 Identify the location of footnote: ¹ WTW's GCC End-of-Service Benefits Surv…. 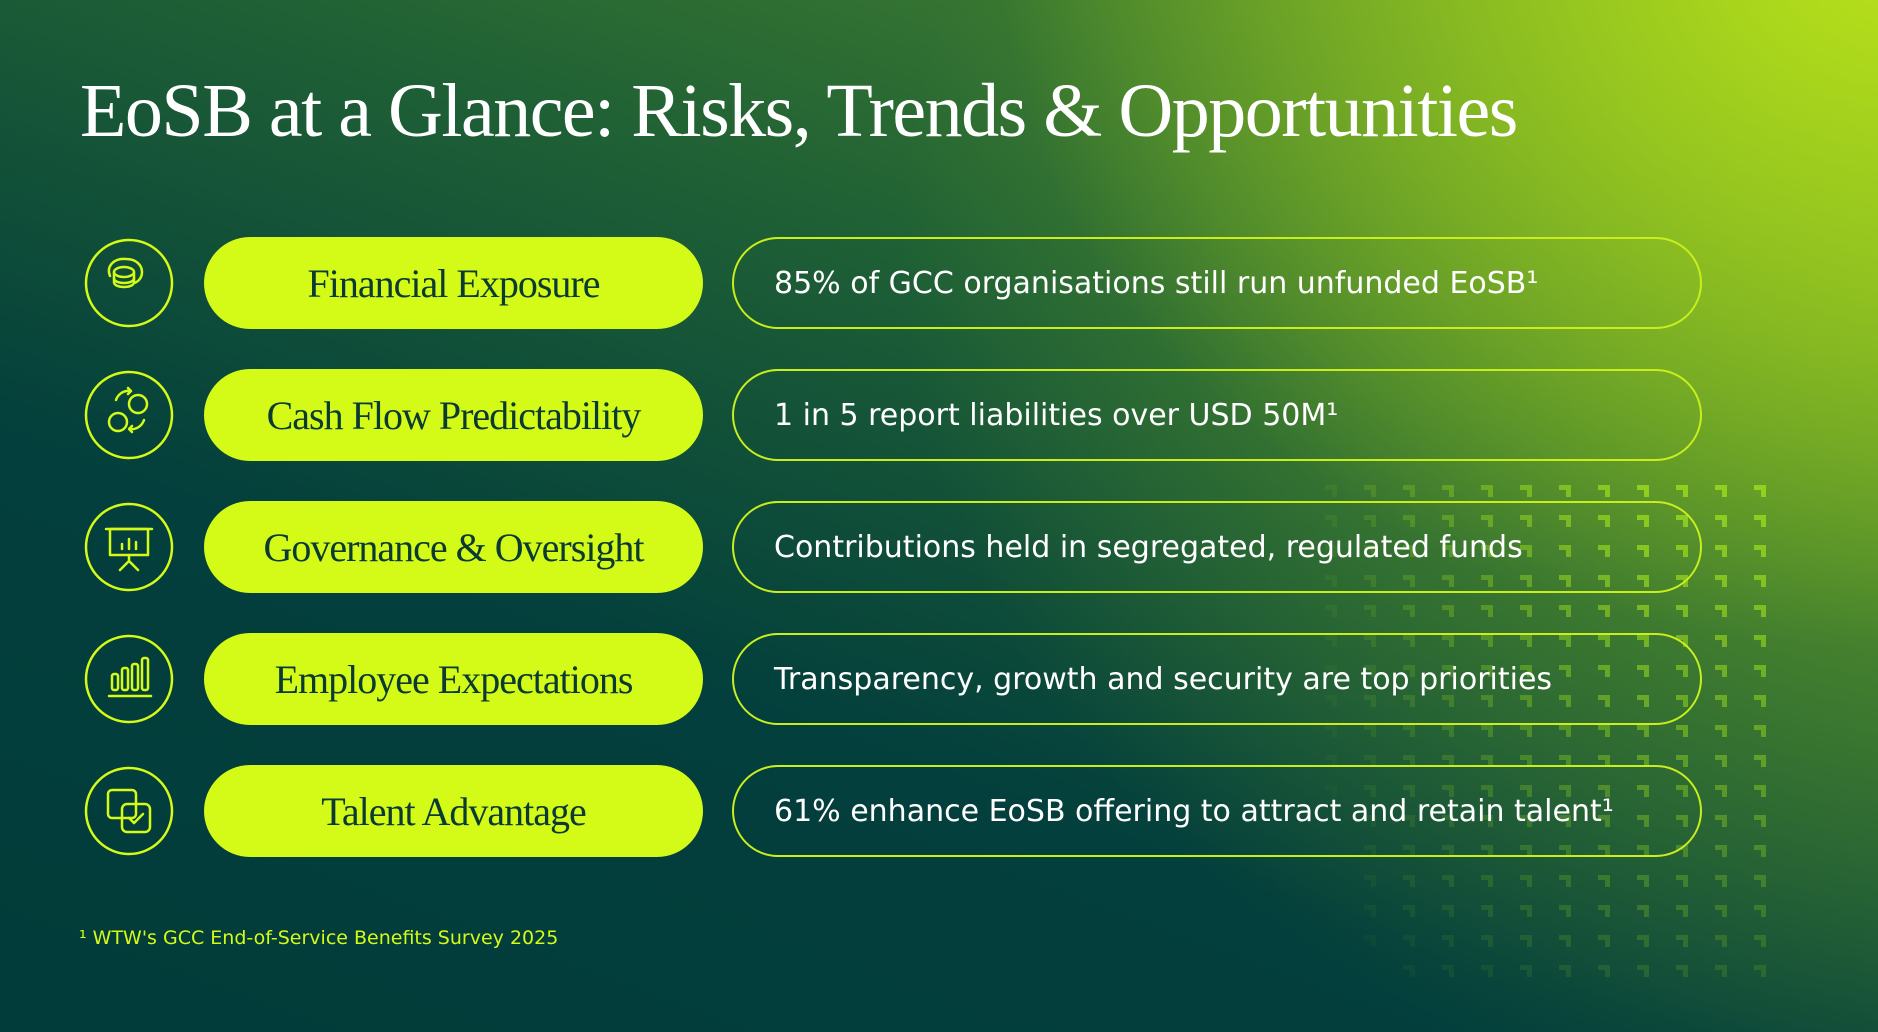
(319, 938).